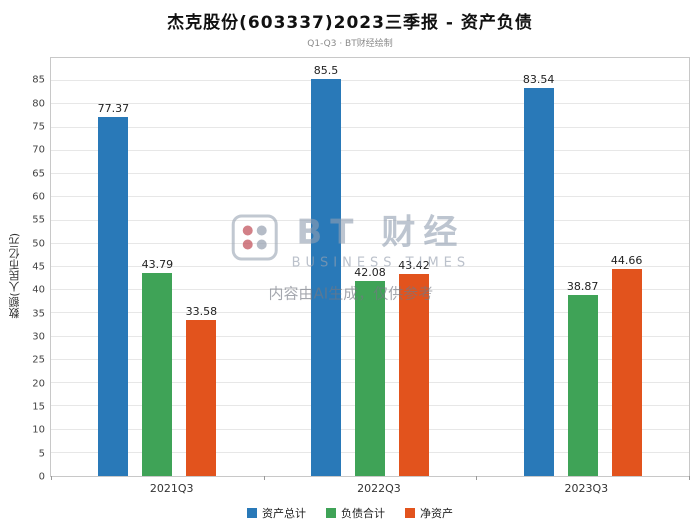 Image resolution: width=700 pixels, height=524 pixels. I want to click on y-tick-label: 45, so click(38, 267).